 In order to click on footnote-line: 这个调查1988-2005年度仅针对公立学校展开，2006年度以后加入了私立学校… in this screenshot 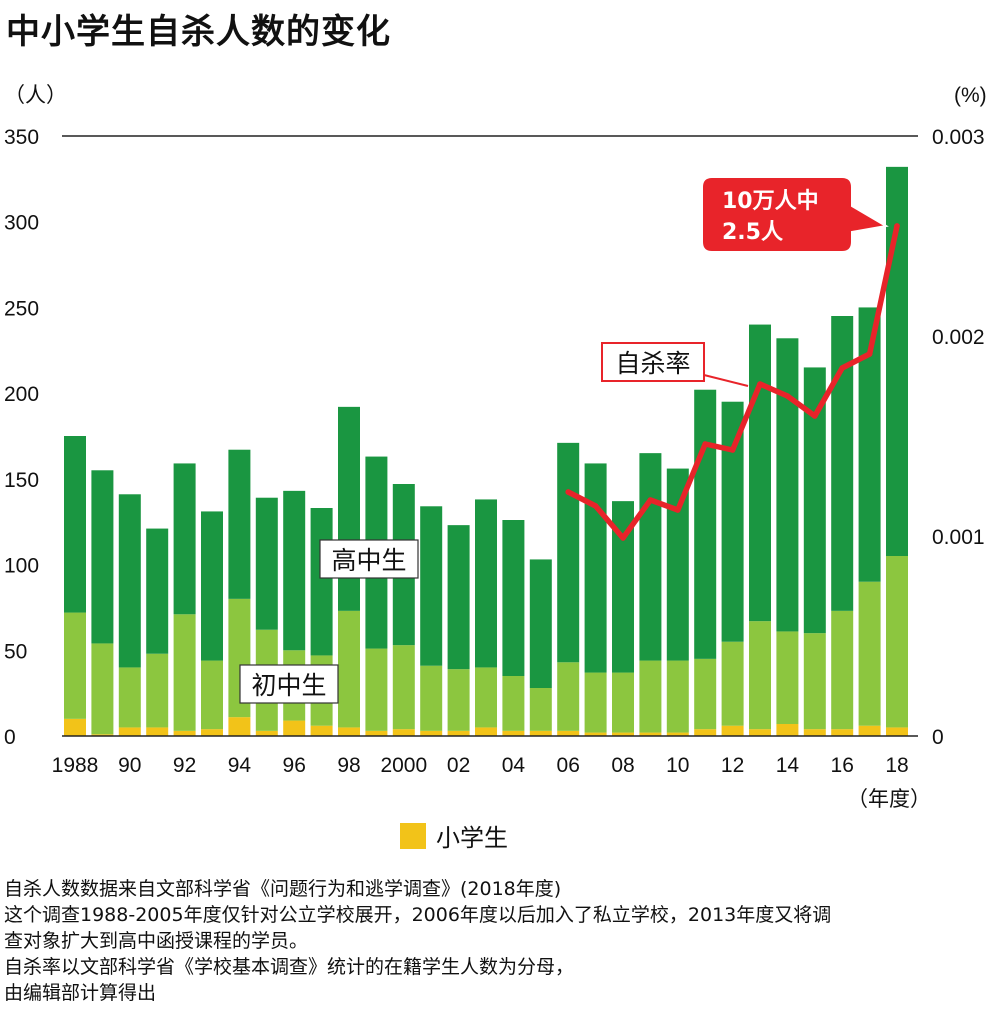, I will do `click(418, 915)`.